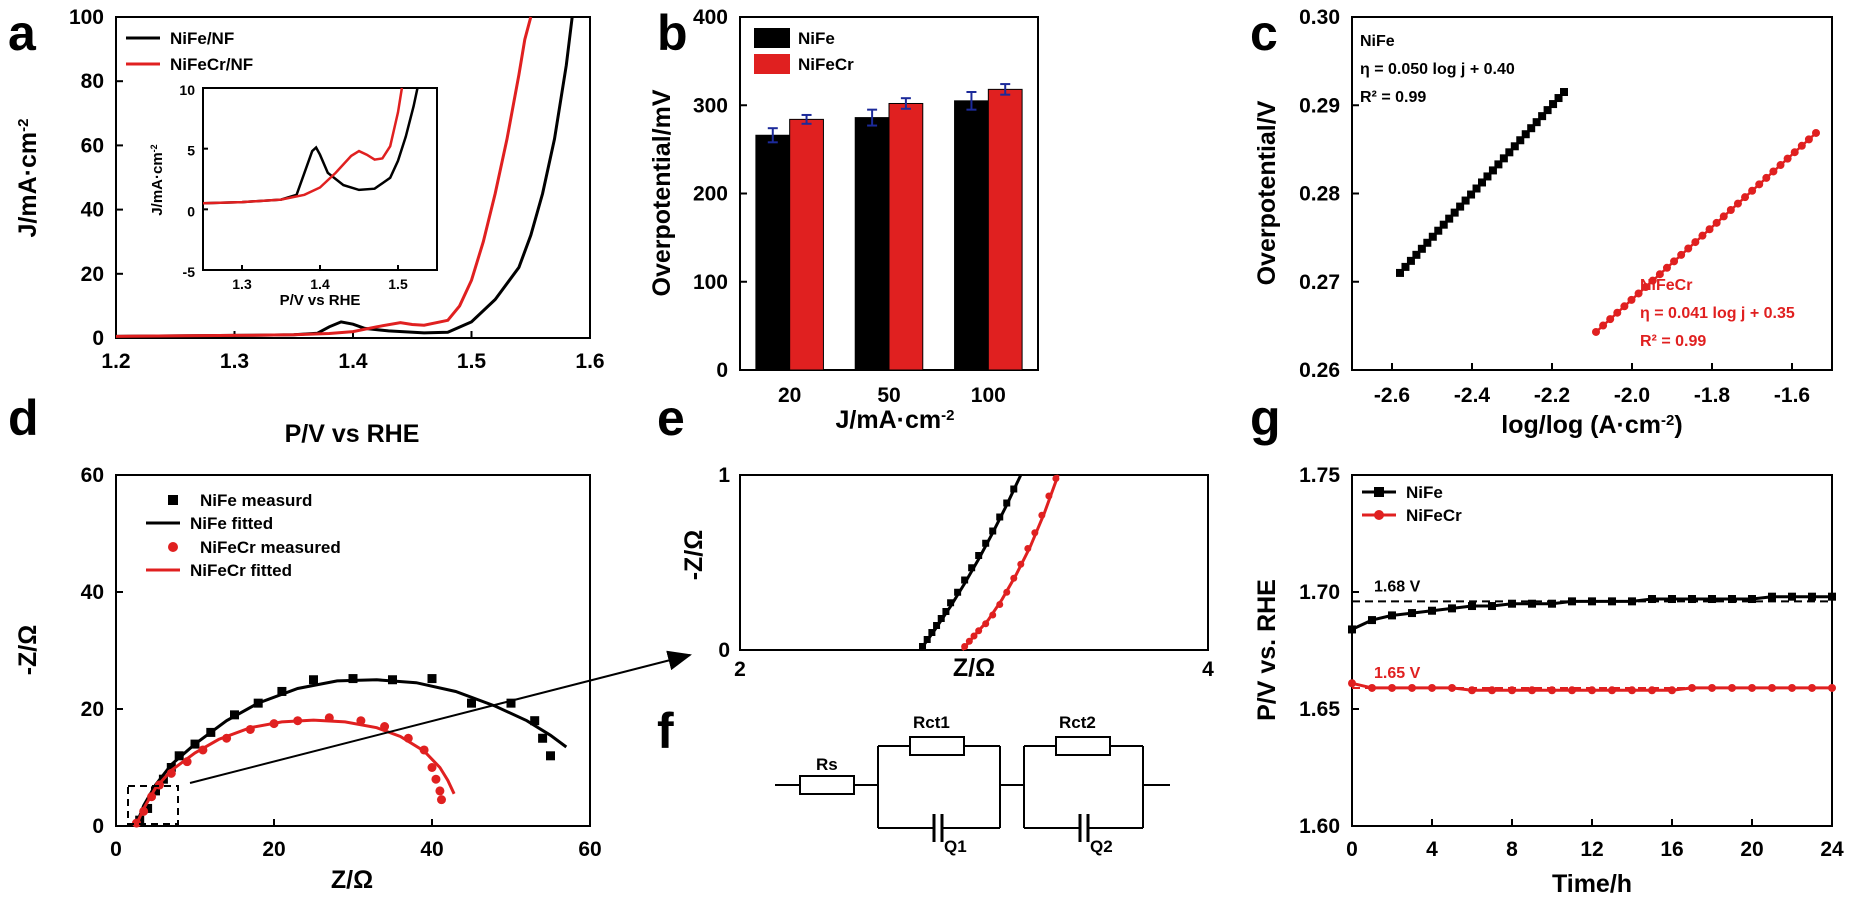 The image size is (1850, 903). I want to click on y-tick-label: 80, so click(92, 81).